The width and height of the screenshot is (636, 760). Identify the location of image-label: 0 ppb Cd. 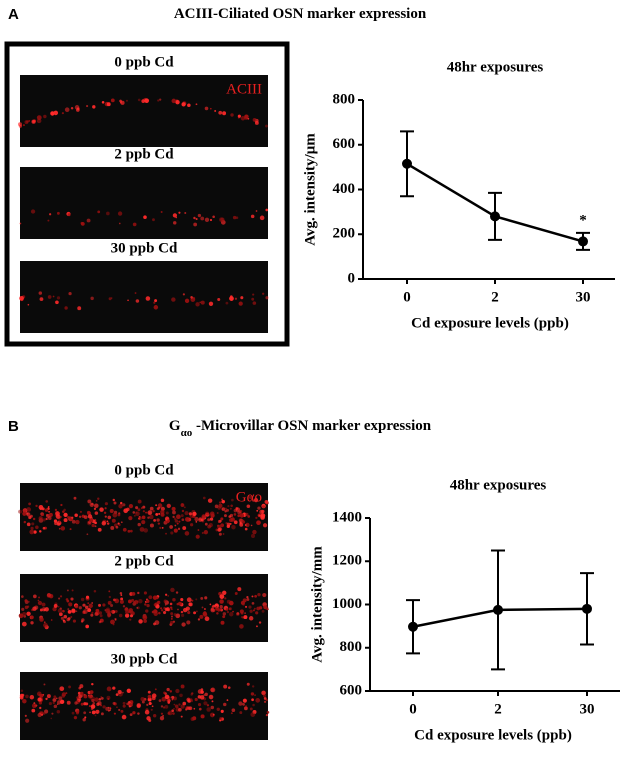
(144, 62).